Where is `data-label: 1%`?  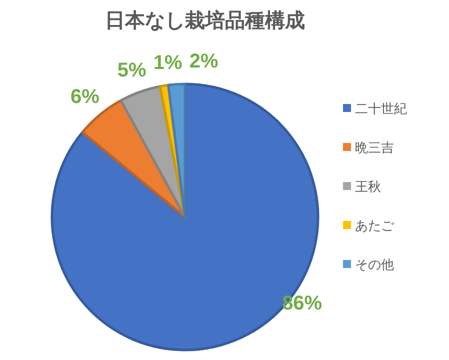
data-label: 1% is located at coordinates (167, 63).